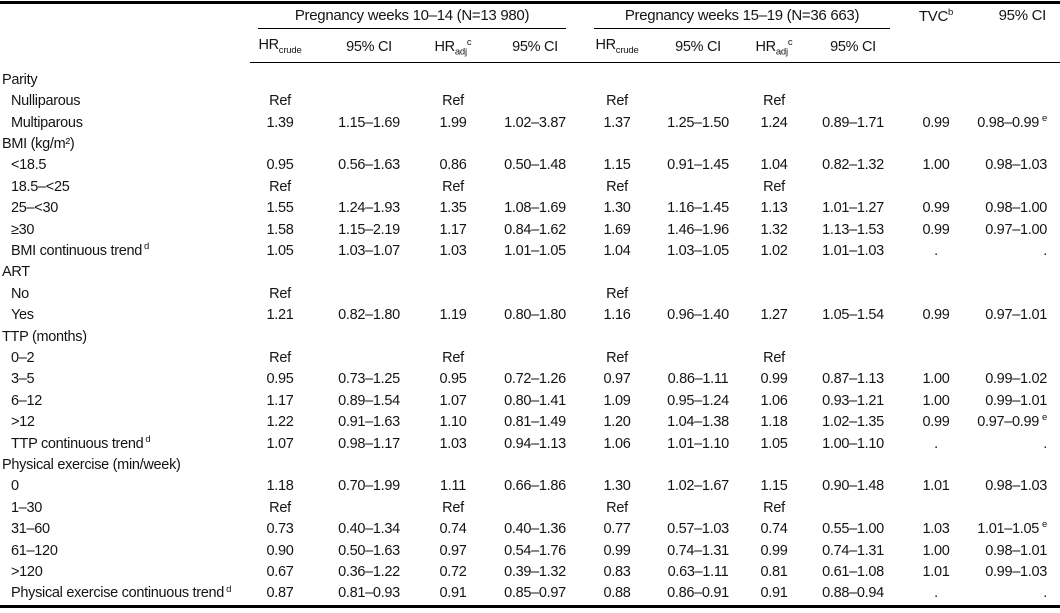 This screenshot has width=1060, height=613. Describe the element at coordinates (936, 443) in the screenshot. I see `tvc-value: .` at that location.